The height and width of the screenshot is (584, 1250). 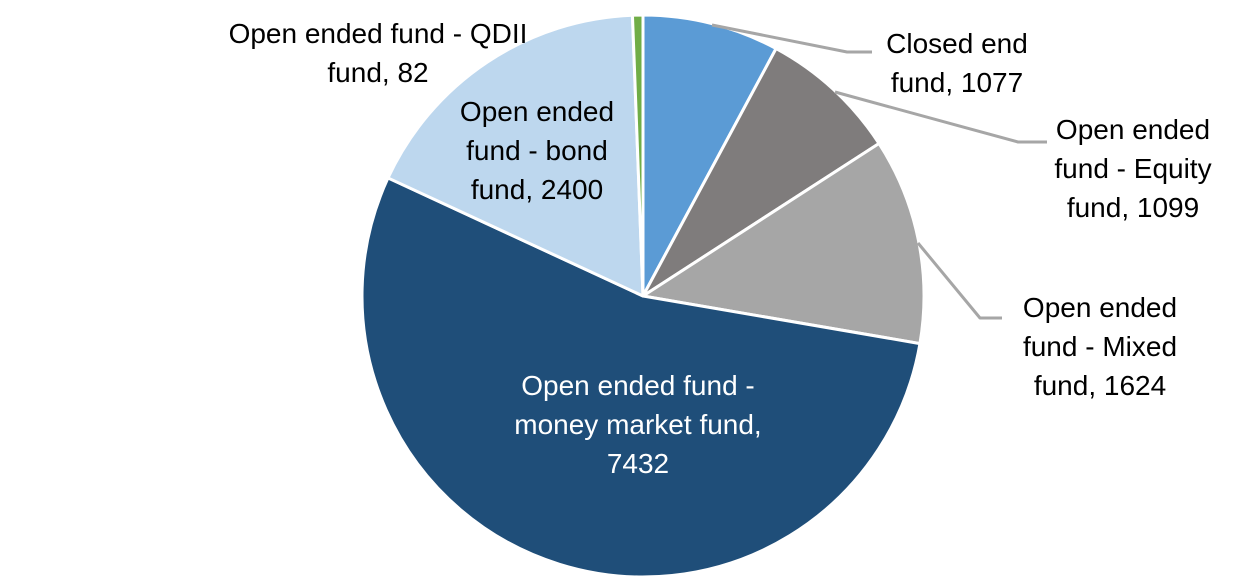 I want to click on leader-lines, so click(x=879, y=171).